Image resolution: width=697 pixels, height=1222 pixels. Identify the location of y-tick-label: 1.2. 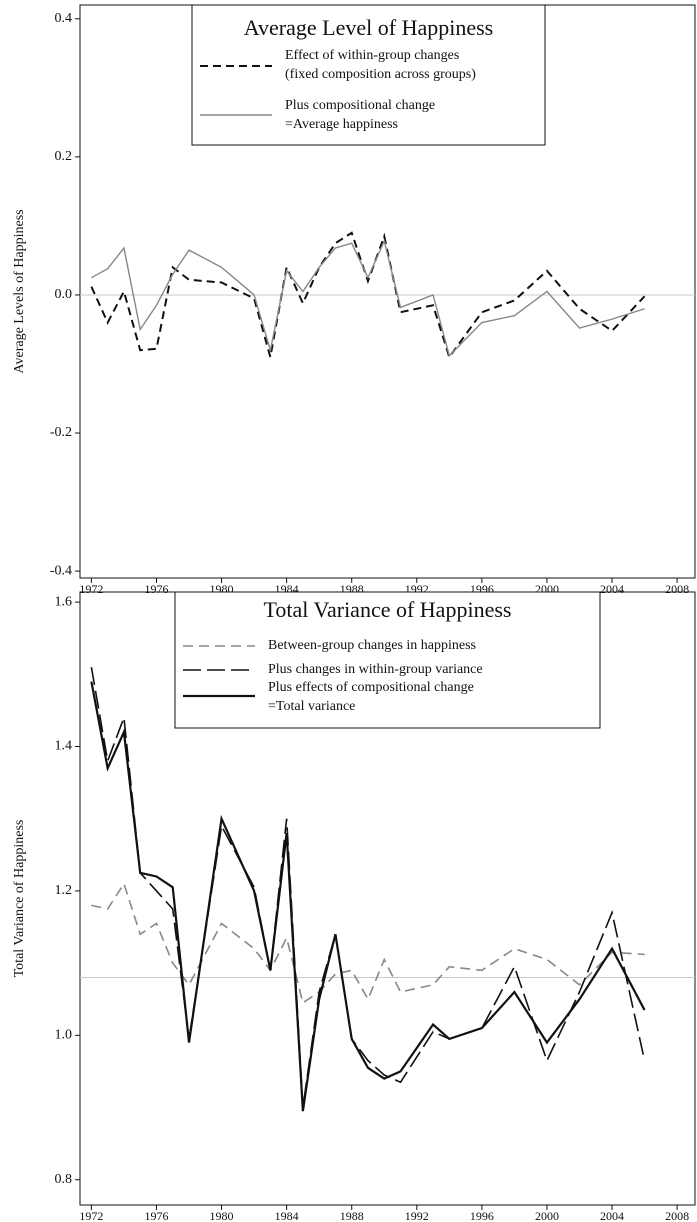
(64, 890).